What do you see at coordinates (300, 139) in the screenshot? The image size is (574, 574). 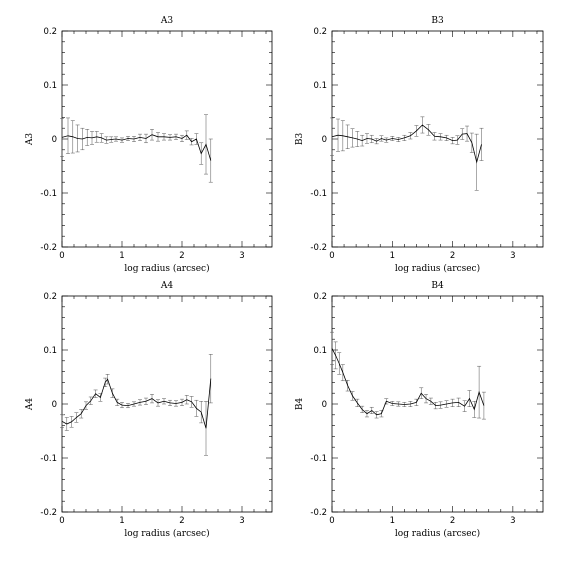 I see `y-axis-label: B3` at bounding box center [300, 139].